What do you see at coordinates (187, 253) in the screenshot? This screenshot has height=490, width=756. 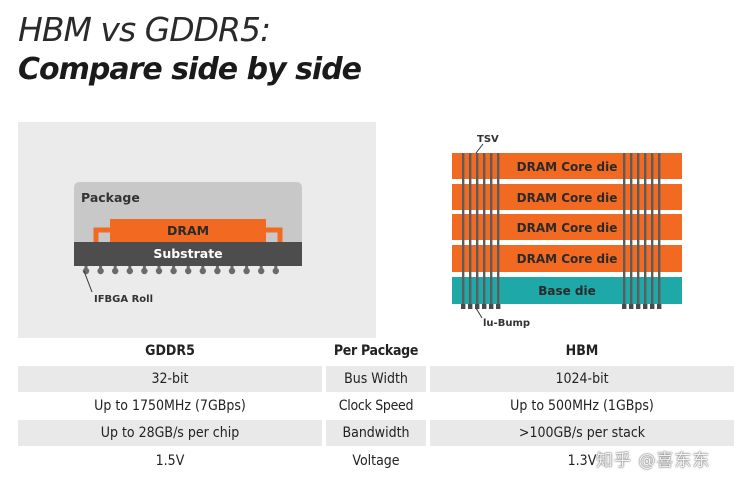 I see `substrate-label: Substrate` at bounding box center [187, 253].